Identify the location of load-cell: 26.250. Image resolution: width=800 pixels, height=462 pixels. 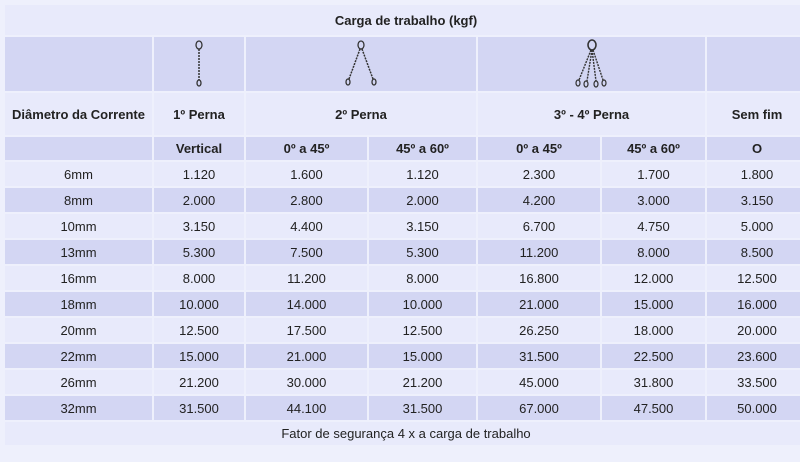
(539, 330).